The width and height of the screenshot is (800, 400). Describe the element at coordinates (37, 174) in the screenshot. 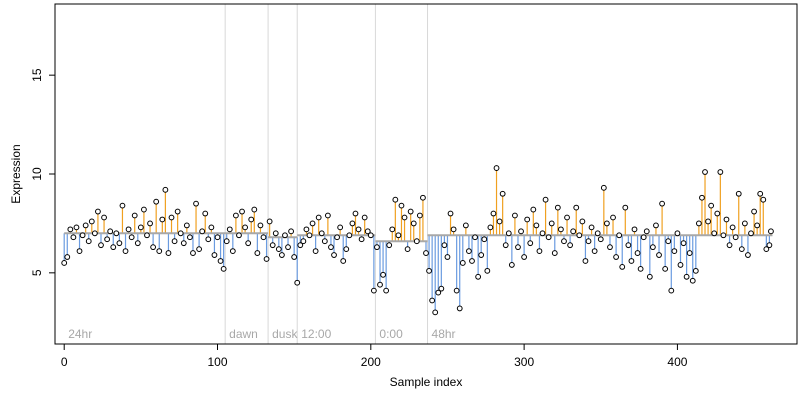

I see `y-tick-label: 10` at that location.